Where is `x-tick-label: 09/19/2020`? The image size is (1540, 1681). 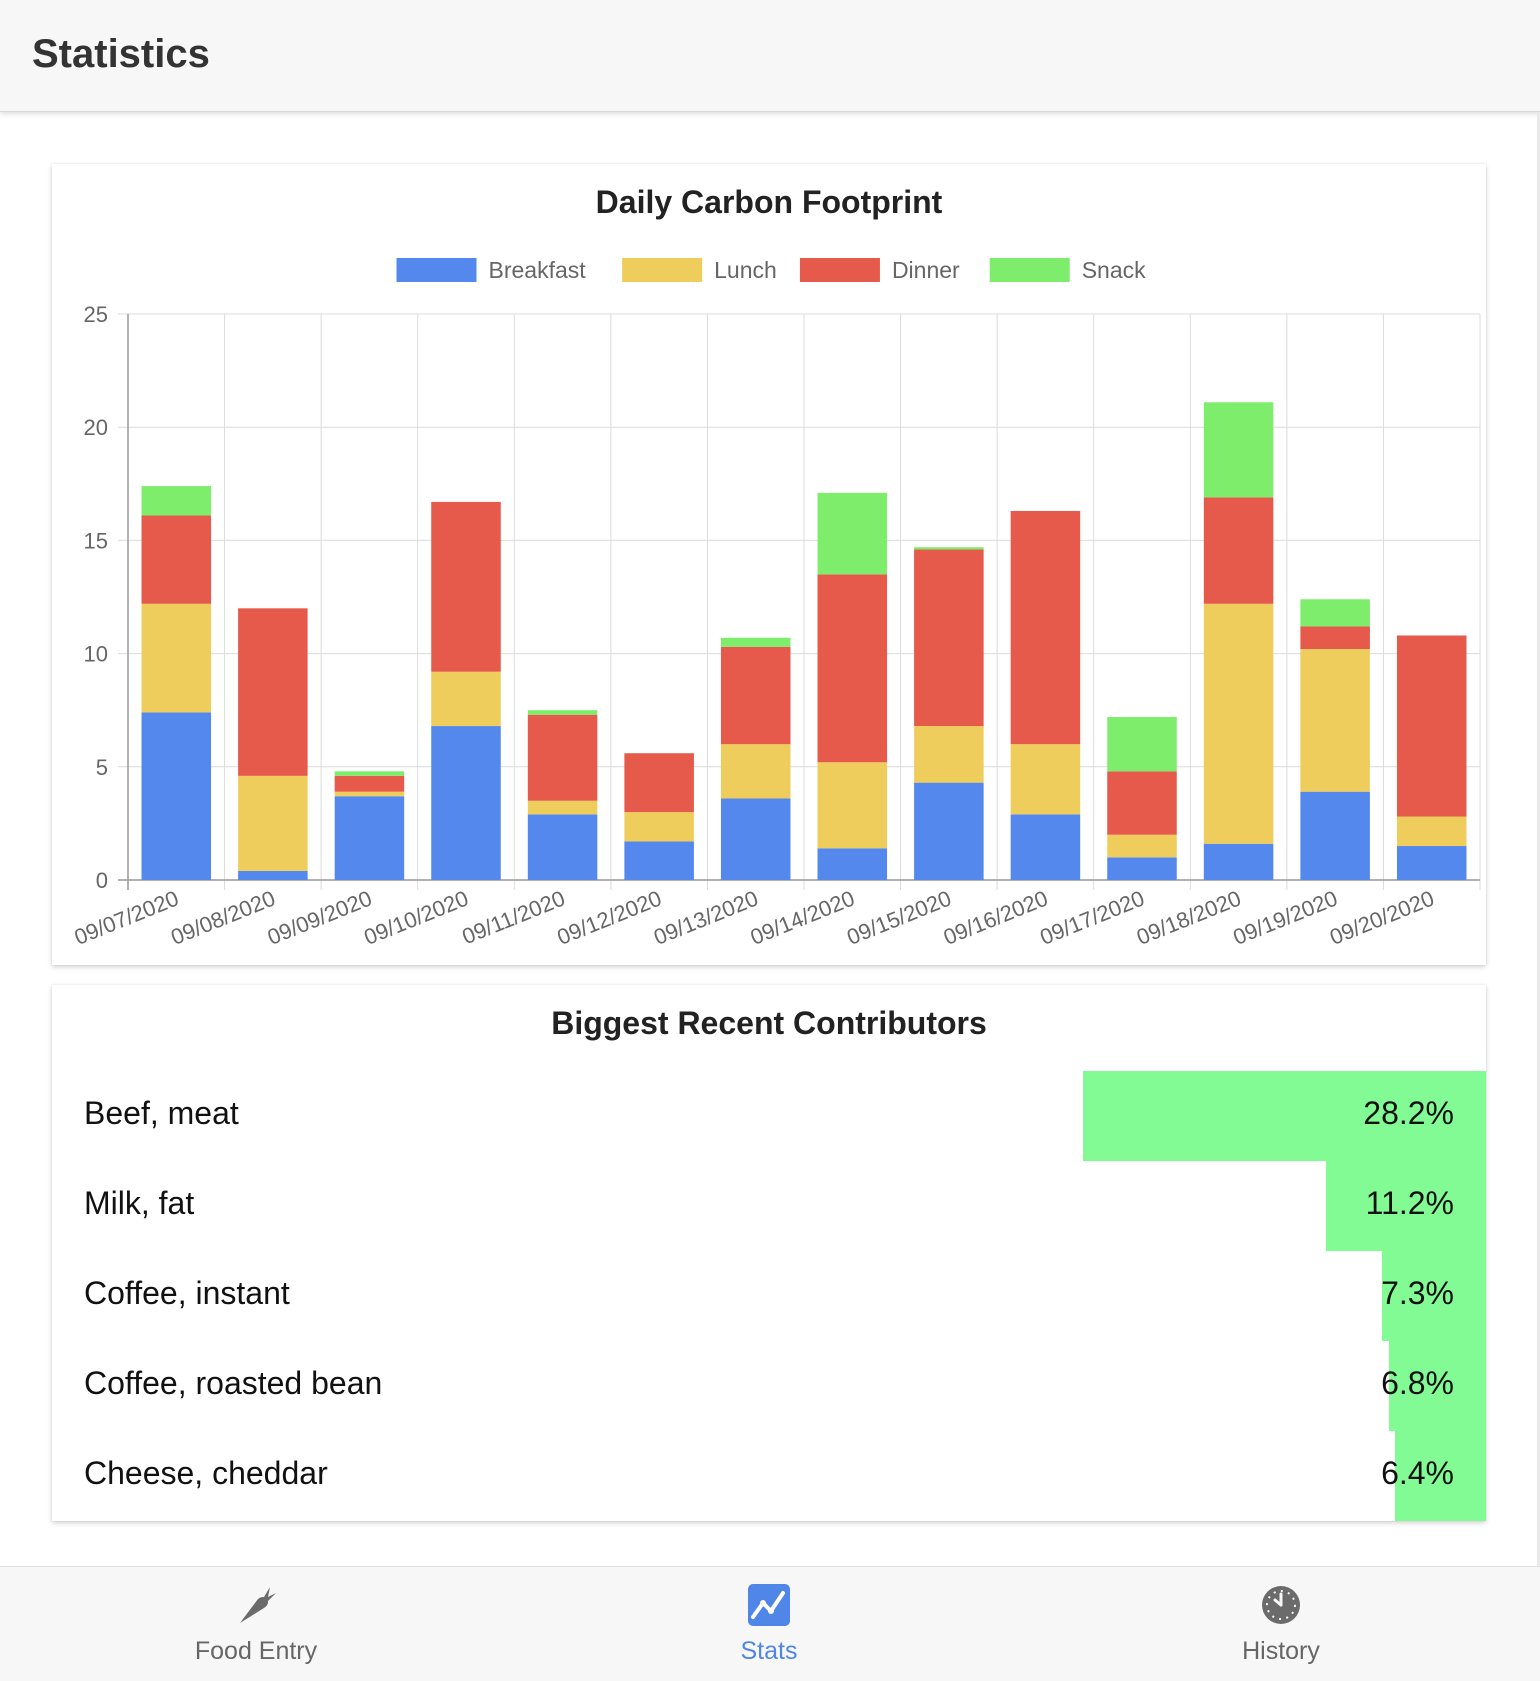
x-tick-label: 09/19/2020 is located at coordinates (1285, 917).